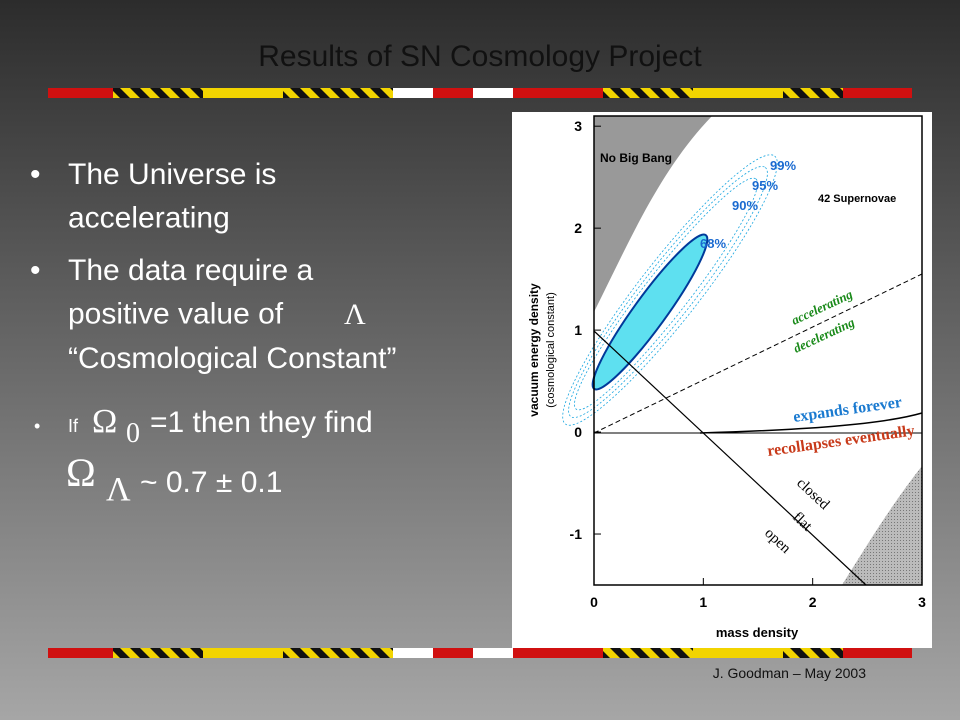 Image resolution: width=960 pixels, height=725 pixels. I want to click on symbol: Λ, so click(355, 314).